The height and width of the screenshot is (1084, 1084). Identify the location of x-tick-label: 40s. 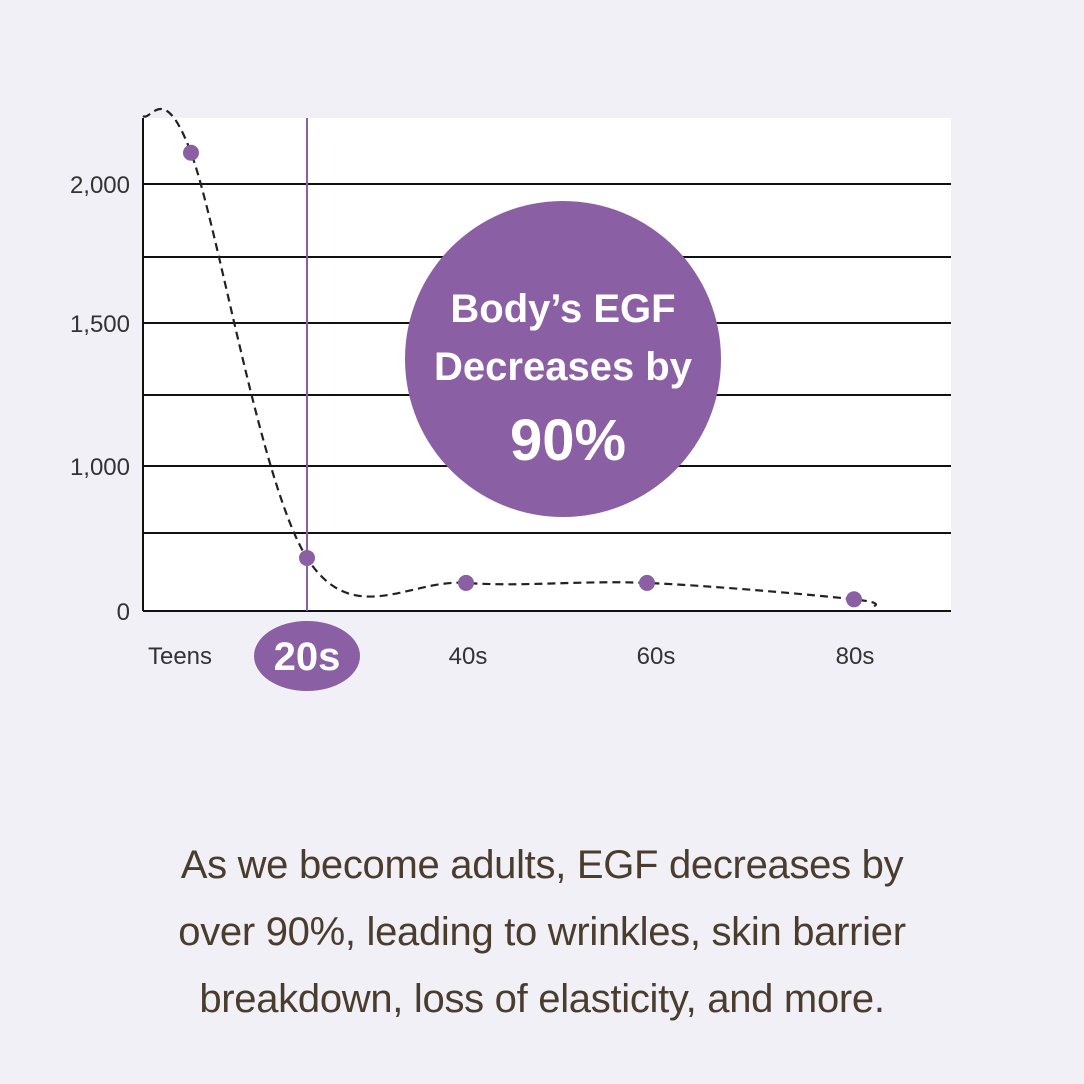
(468, 656).